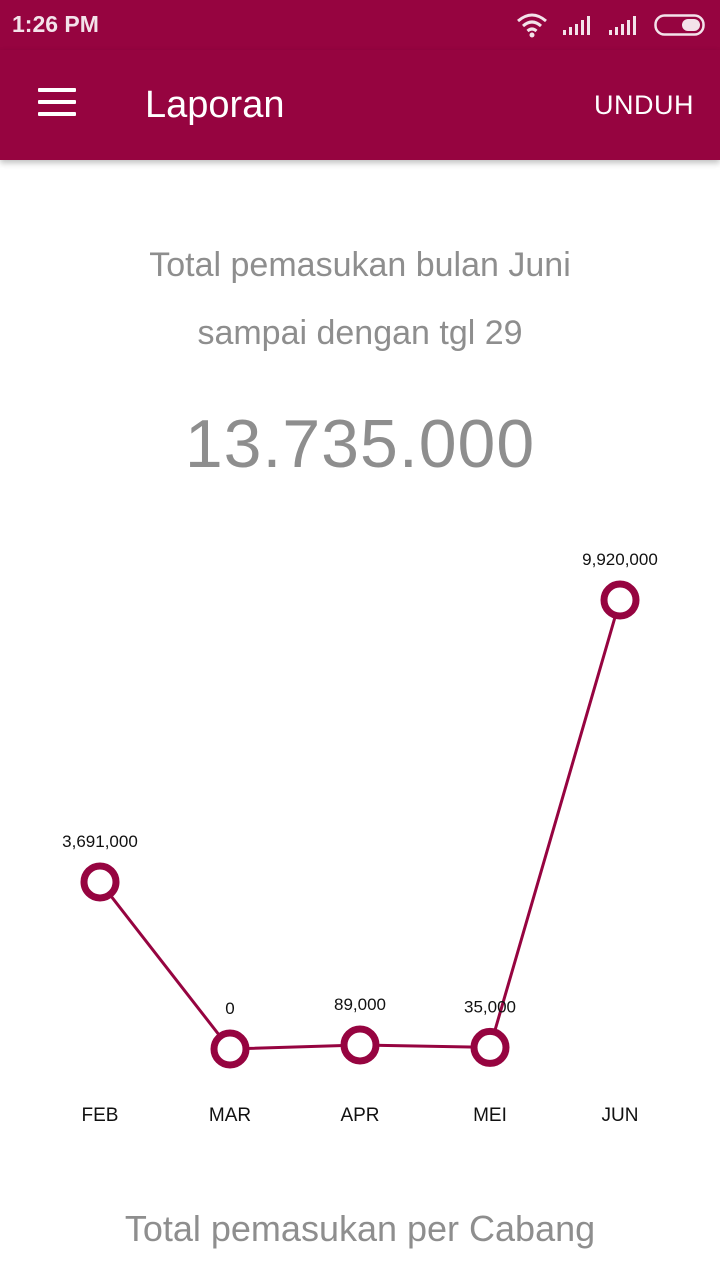 The height and width of the screenshot is (1280, 720). Describe the element at coordinates (360, 105) in the screenshot. I see `app-bar: Laporan UNDUH` at that location.